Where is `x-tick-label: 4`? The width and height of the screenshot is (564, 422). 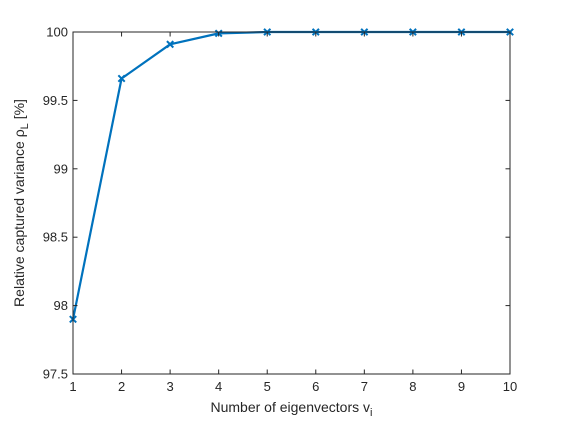
x-tick-label: 4 is located at coordinates (218, 386).